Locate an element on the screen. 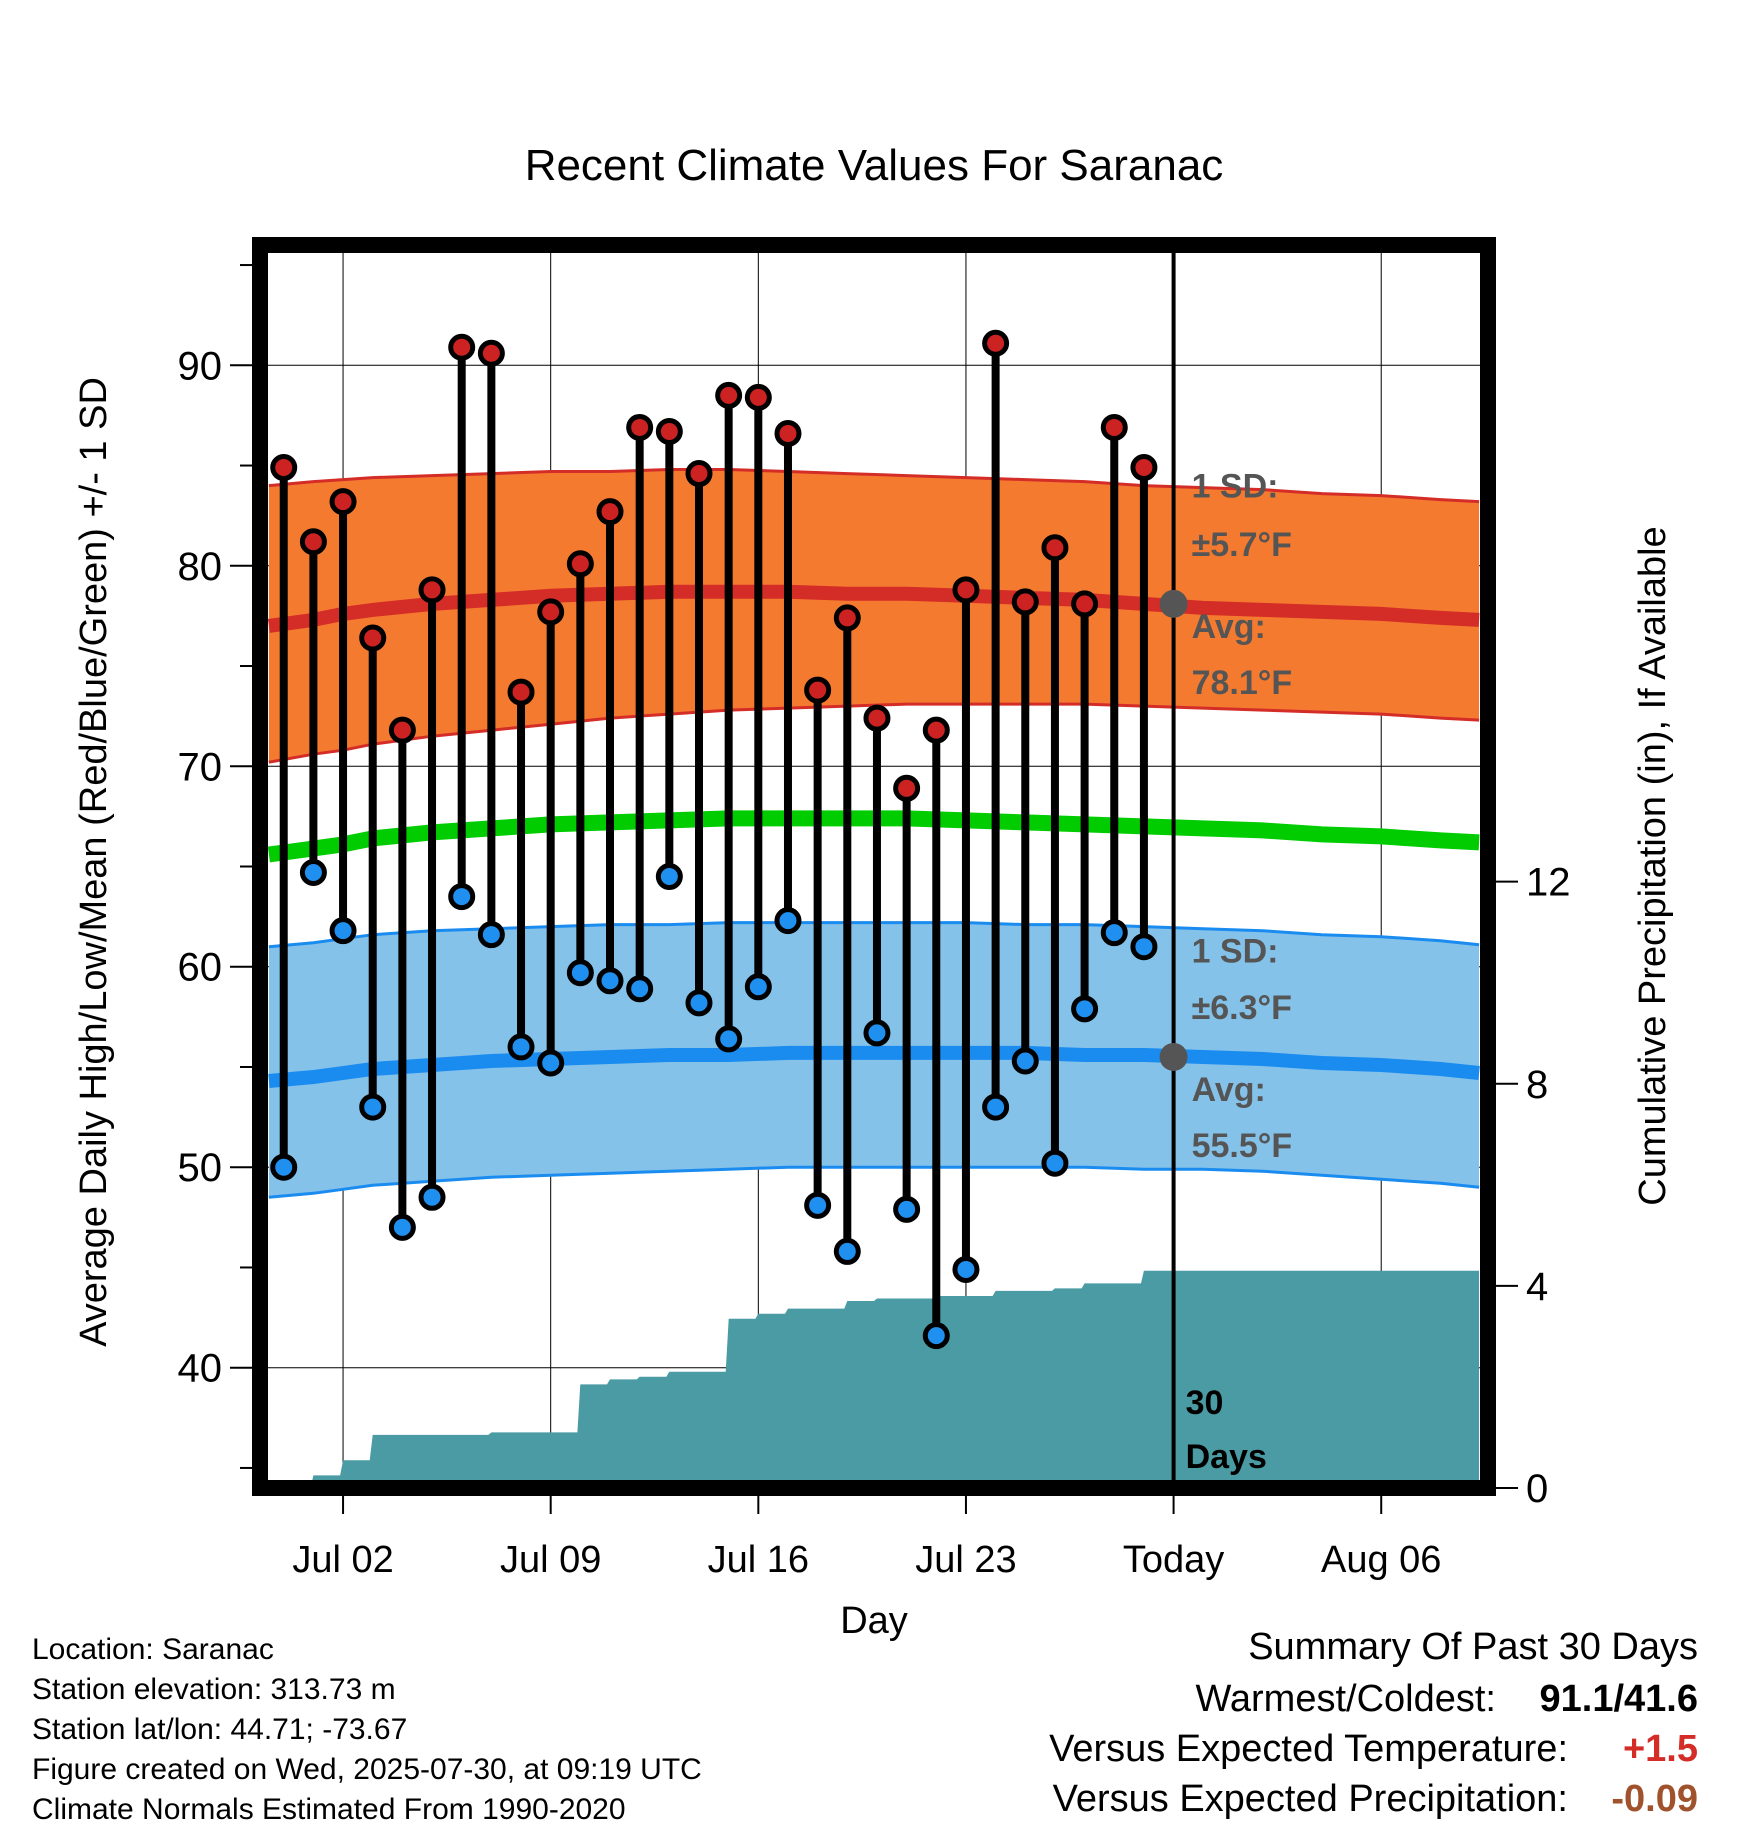 The height and width of the screenshot is (1828, 1748). x-tick-label: Jul 02 is located at coordinates (342, 1560).